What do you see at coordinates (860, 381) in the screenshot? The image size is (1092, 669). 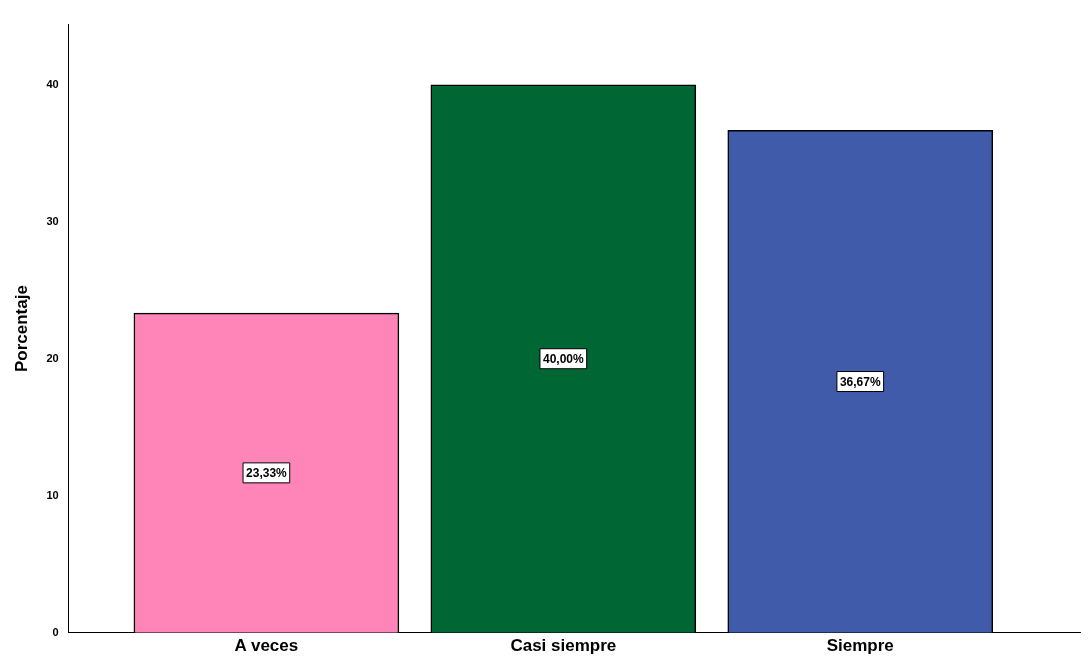 I see `data-label: 36,67%` at bounding box center [860, 381].